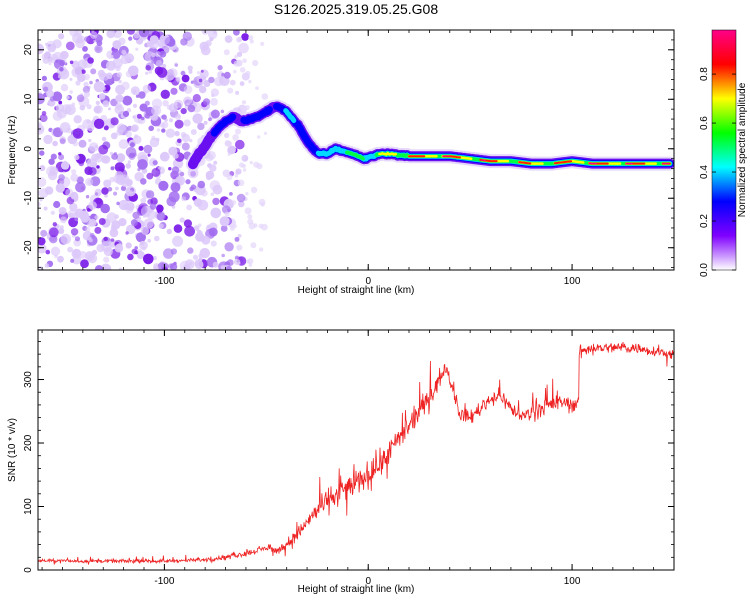  Describe the element at coordinates (28, 379) in the screenshot. I see `y-tick-label: 300` at that location.